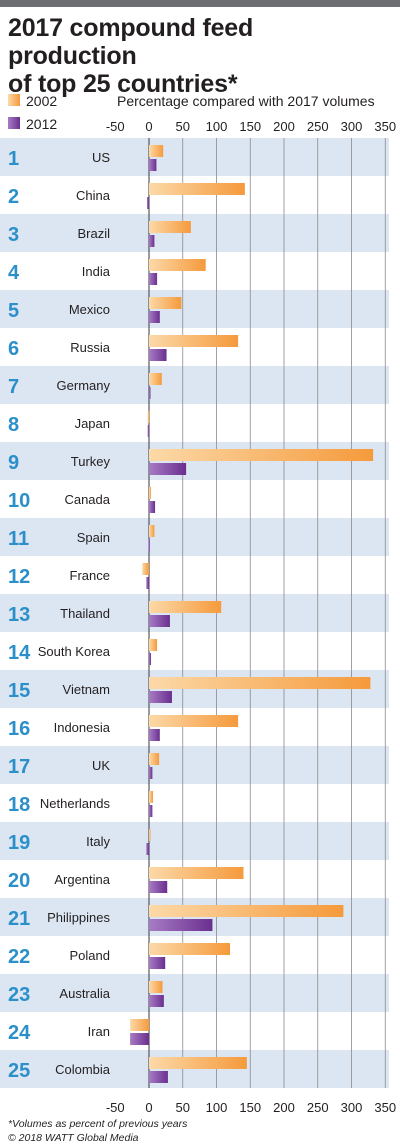 This screenshot has width=400, height=1147. Describe the element at coordinates (101, 765) in the screenshot. I see `country-label: UK` at that location.